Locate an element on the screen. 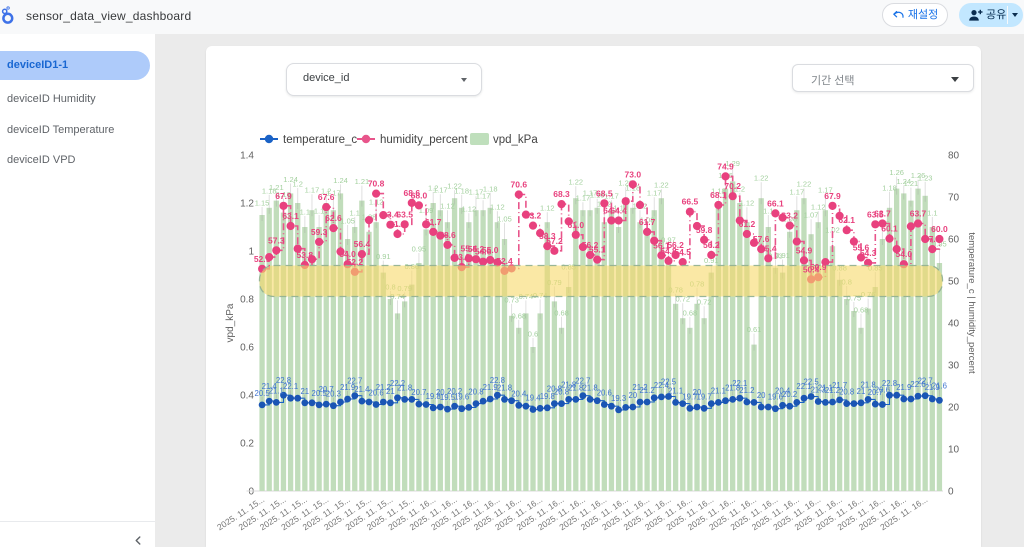 The width and height of the screenshot is (1024, 547). svg-text: 55.4 is located at coordinates (469, 248).